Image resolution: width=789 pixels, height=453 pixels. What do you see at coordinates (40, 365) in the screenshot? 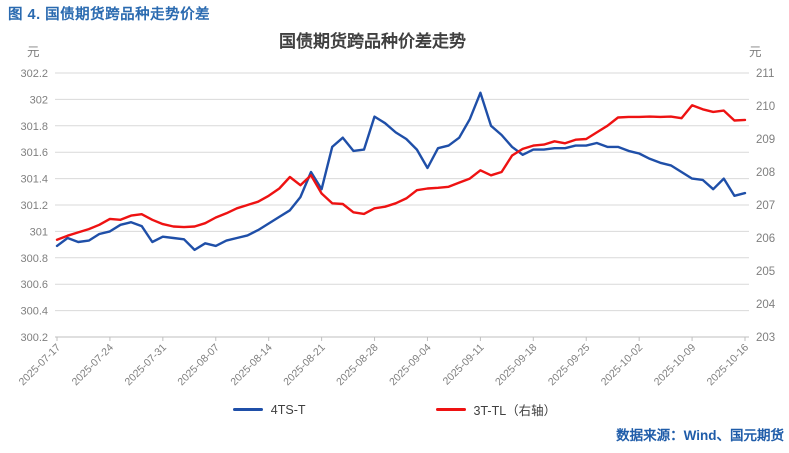
I see `svg-text: 2025-07-17` at bounding box center [40, 365].